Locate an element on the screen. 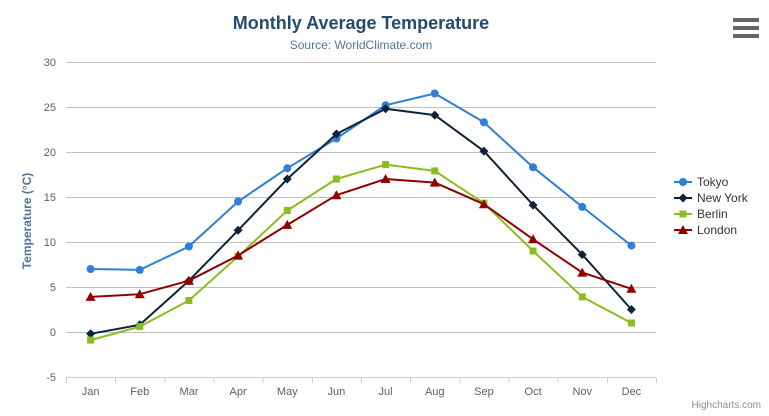  export-menu-button is located at coordinates (746, 28).